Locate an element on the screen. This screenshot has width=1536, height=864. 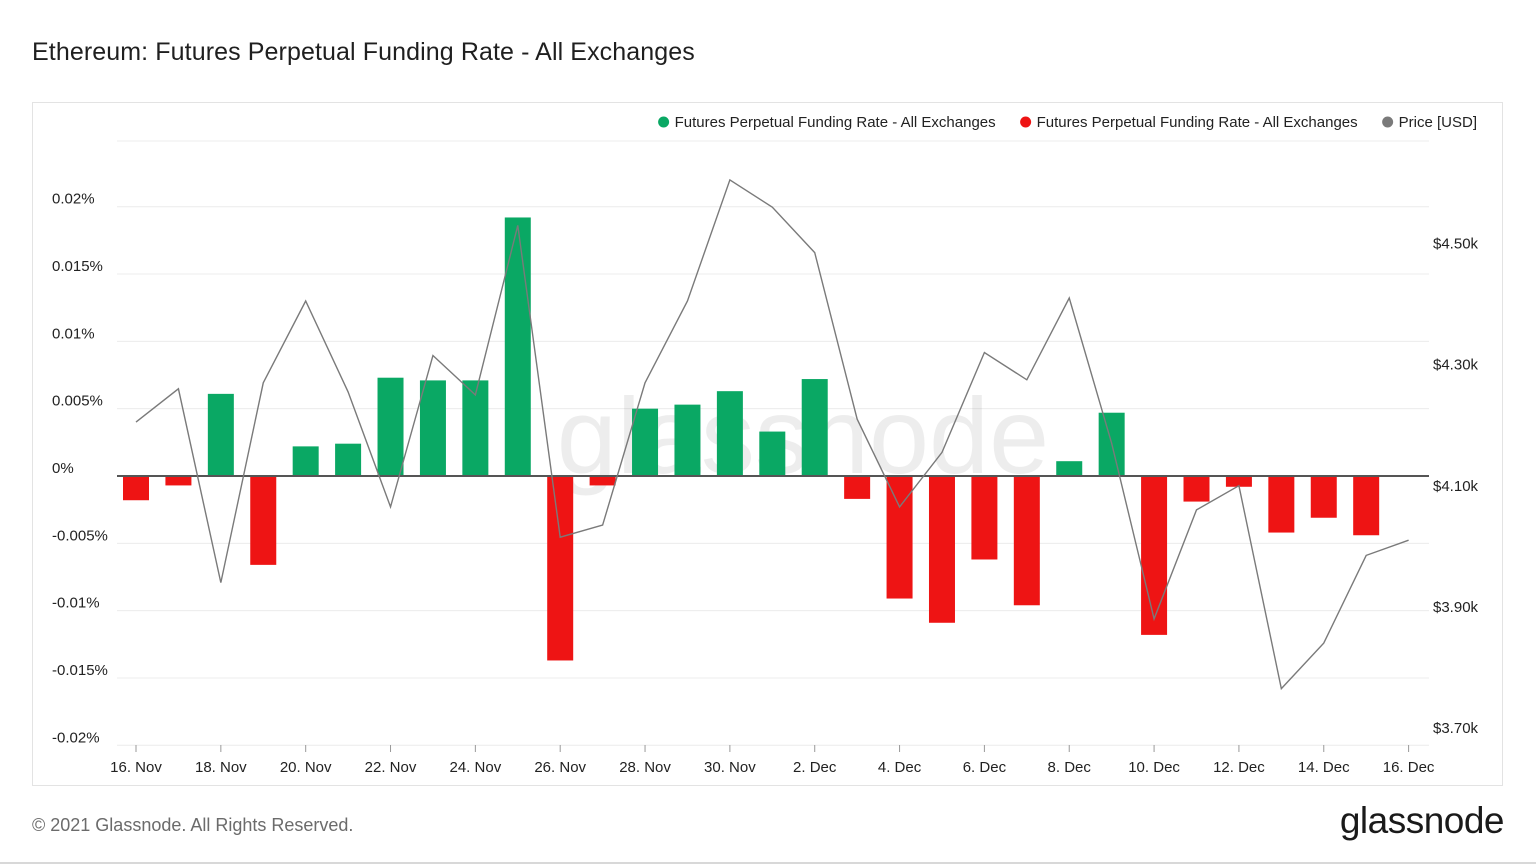
y-tick-label-left: -0.02% is located at coordinates (76, 737).